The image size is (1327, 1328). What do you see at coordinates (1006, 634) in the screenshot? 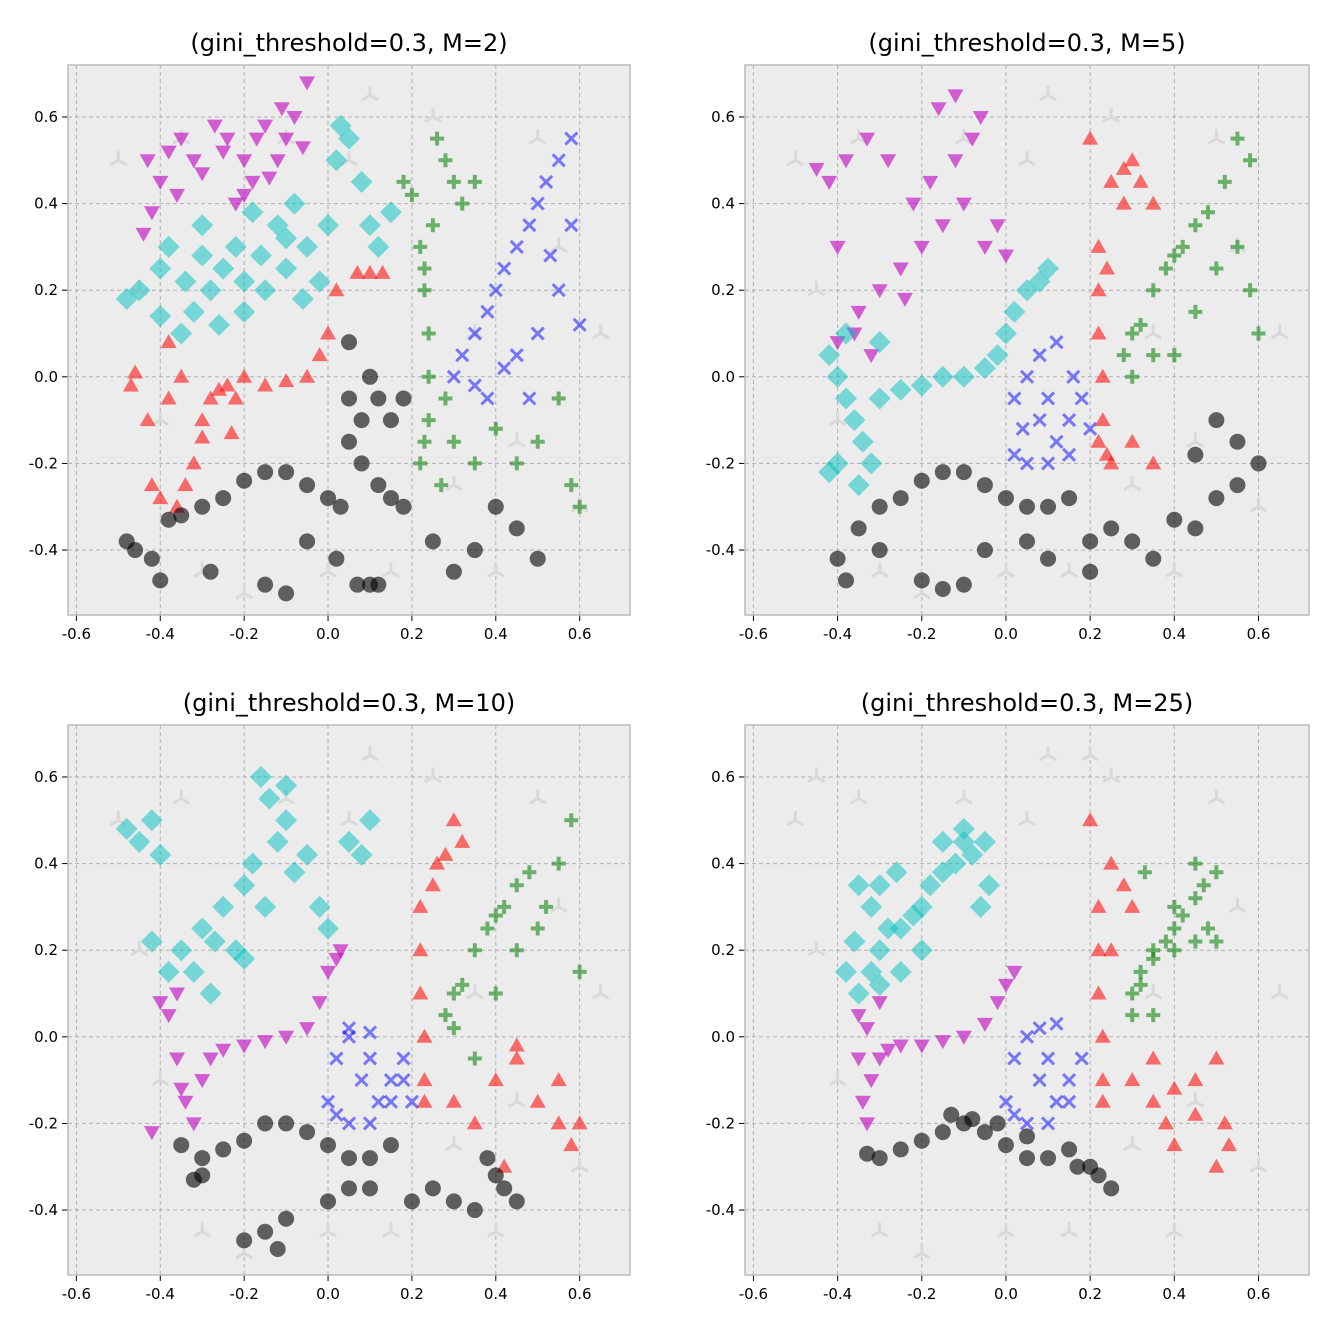
I see `x-tick-label: 0.0` at bounding box center [1006, 634].